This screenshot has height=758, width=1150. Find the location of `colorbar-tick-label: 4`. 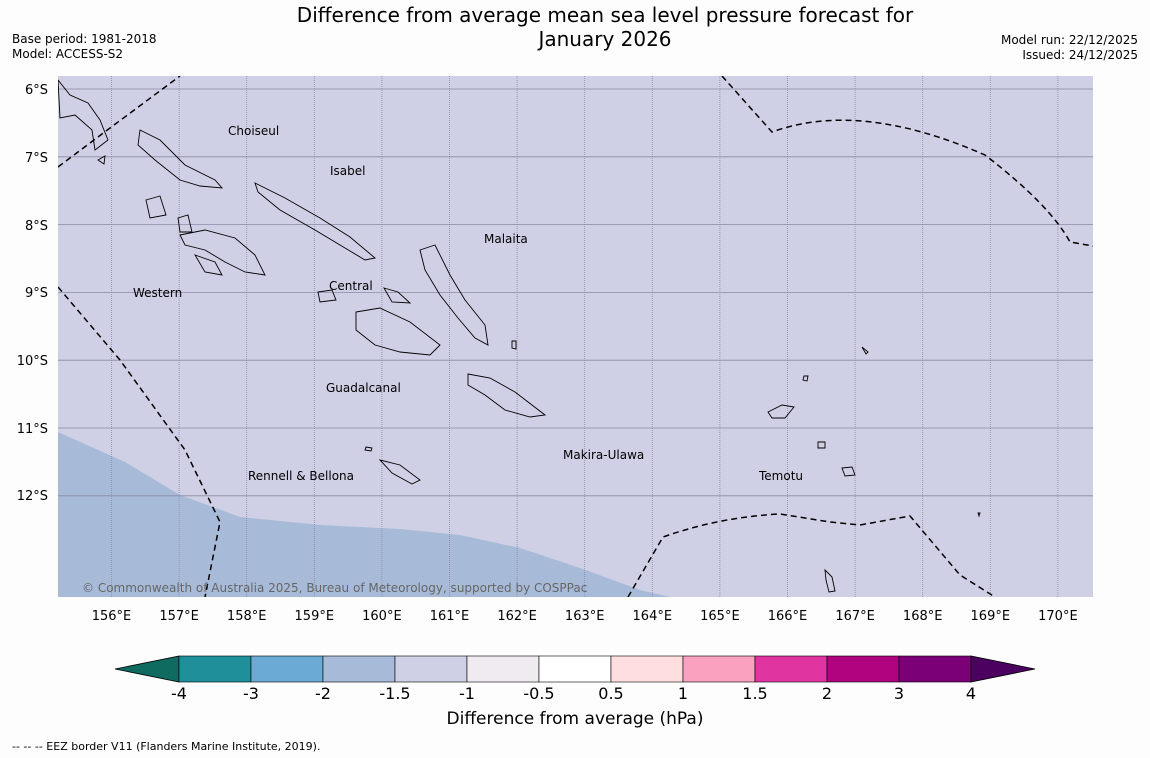

colorbar-tick-label: 4 is located at coordinates (971, 693).